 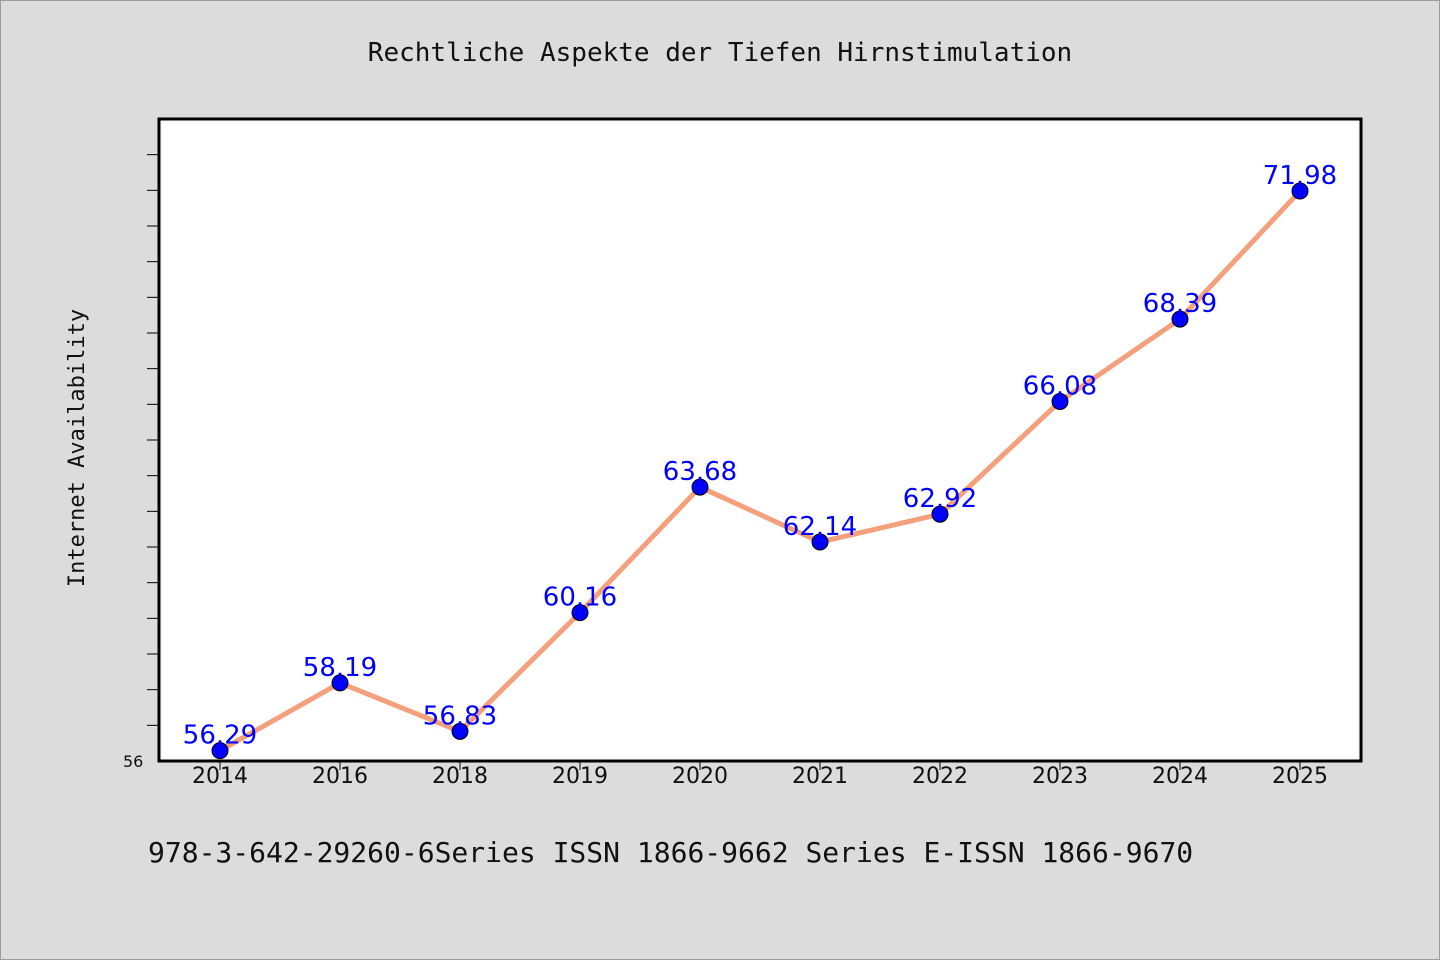 I want to click on data-label: 71.98, so click(x=1300, y=176).